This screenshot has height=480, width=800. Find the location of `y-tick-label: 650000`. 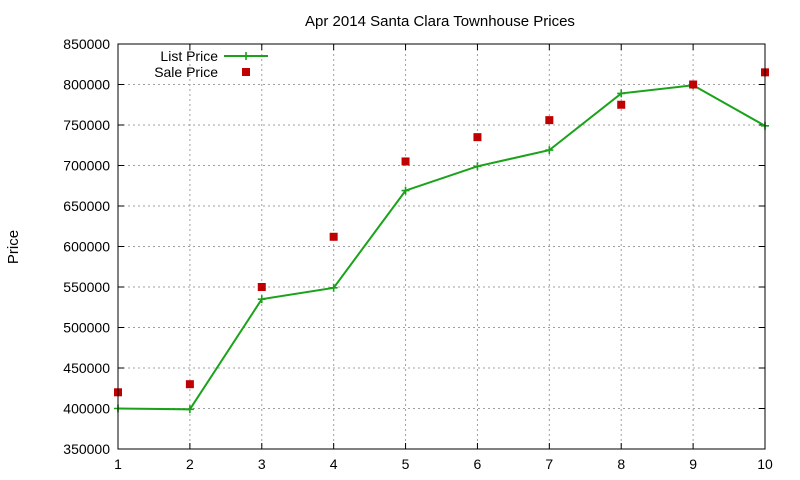

y-tick-label: 650000 is located at coordinates (86, 206).